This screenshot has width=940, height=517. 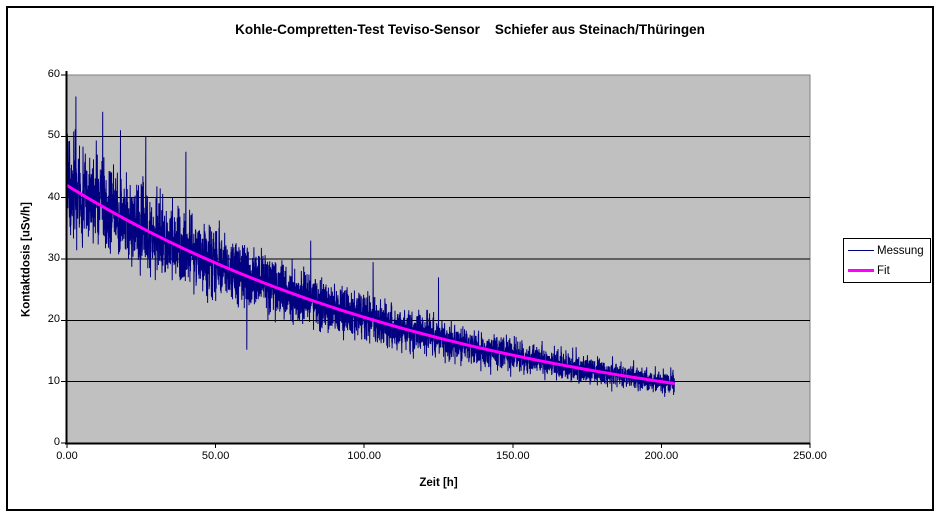 I want to click on y-tick-label: 30, so click(x=53, y=258).